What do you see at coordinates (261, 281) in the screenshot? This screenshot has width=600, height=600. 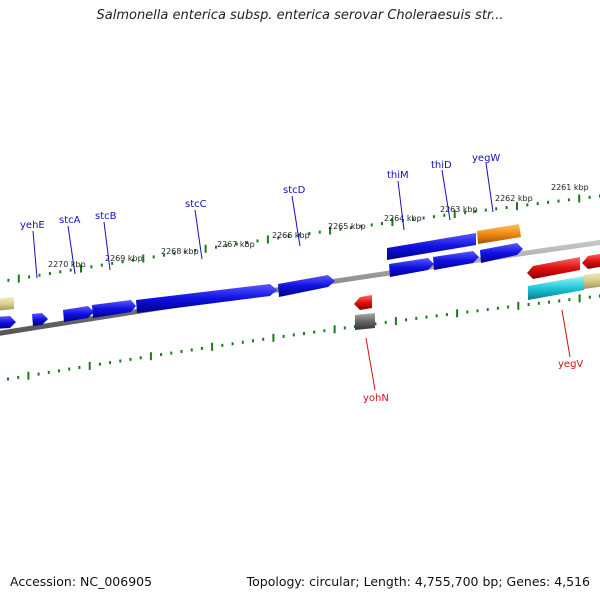 I see `forward-genes` at bounding box center [261, 281].